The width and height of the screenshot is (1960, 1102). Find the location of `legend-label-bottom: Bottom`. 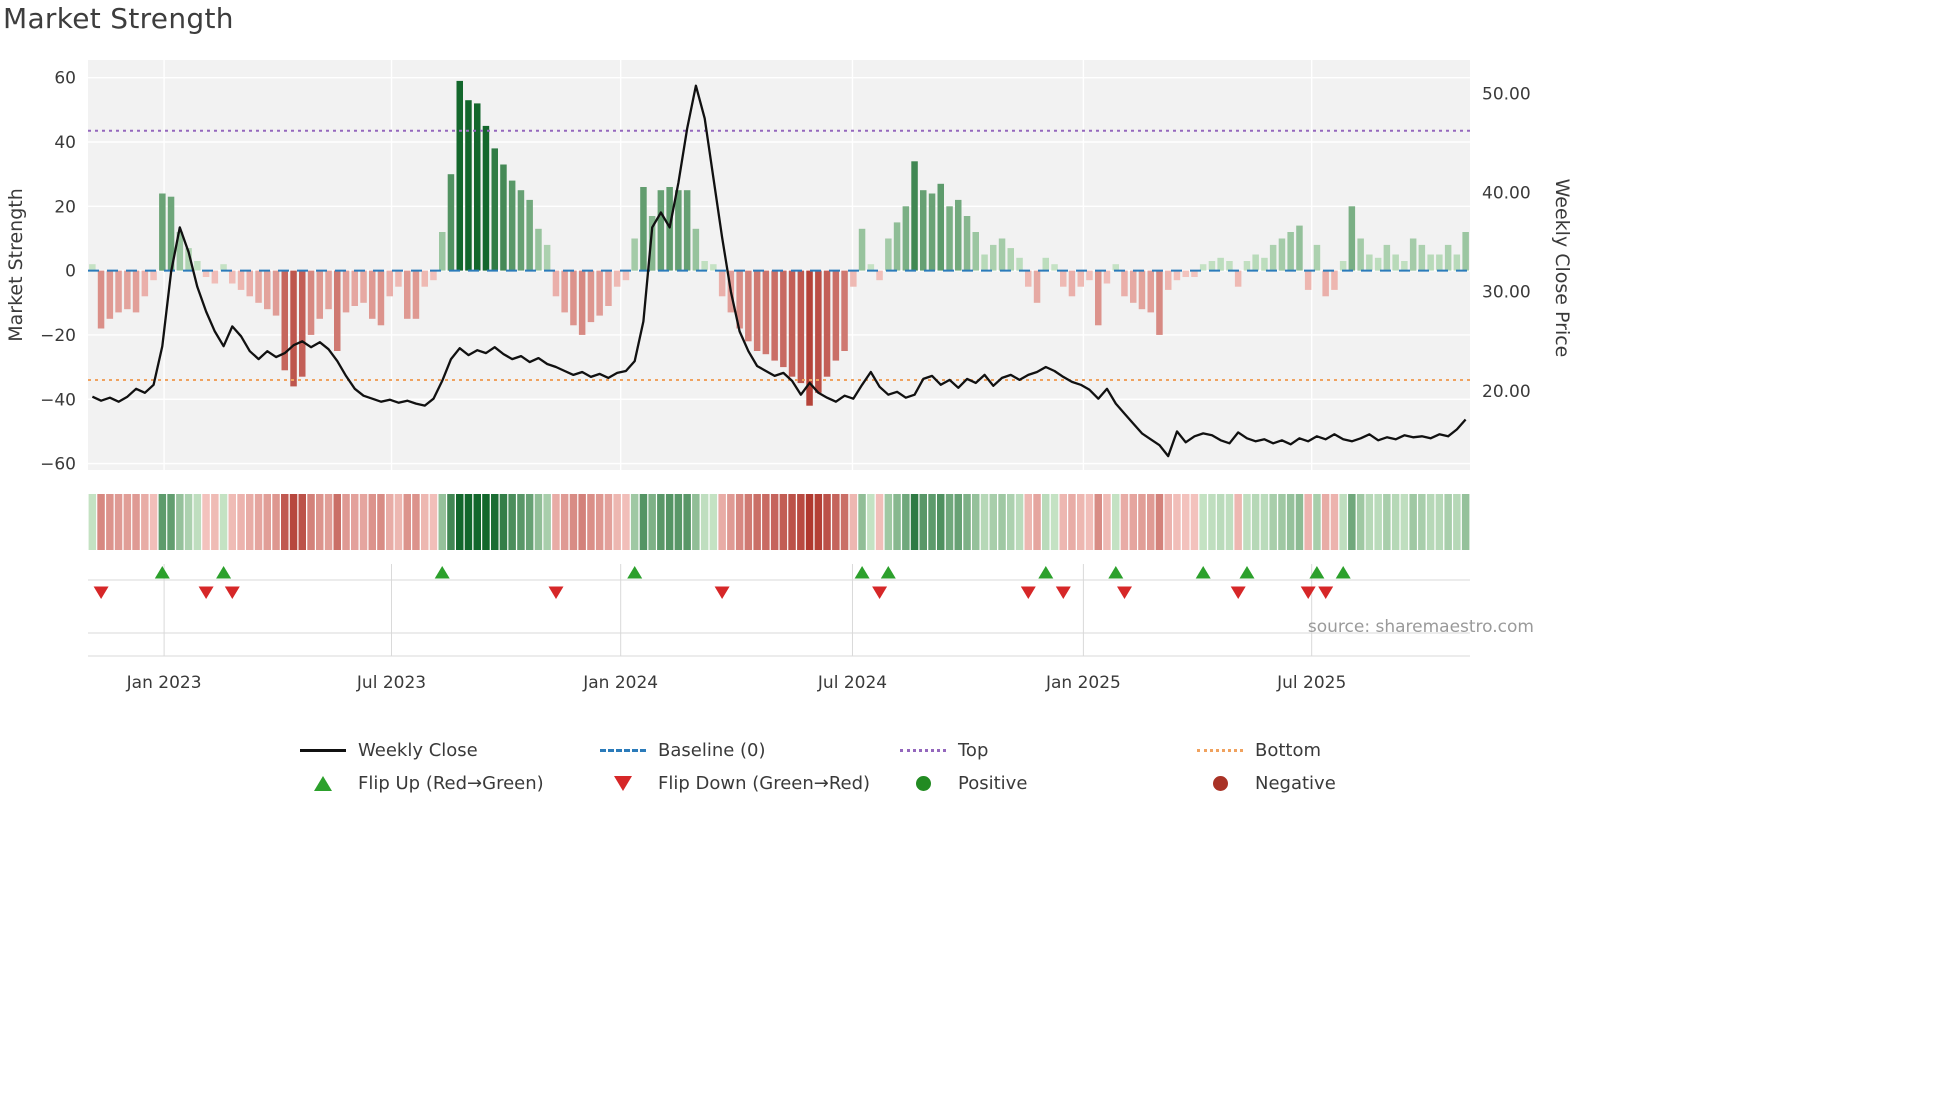

legend-label-bottom: Bottom is located at coordinates (1288, 750).